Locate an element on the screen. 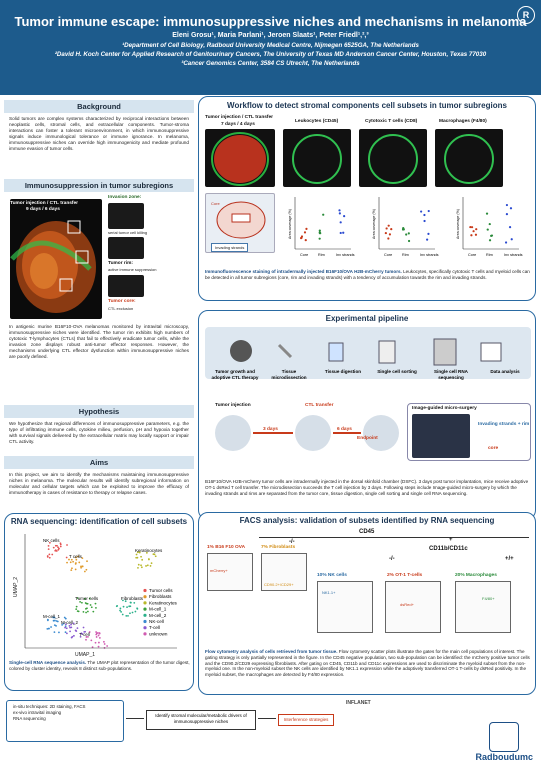 Image resolution: width=541 pixels, height=765 pixels. facs-minus: -/- is located at coordinates (292, 542).